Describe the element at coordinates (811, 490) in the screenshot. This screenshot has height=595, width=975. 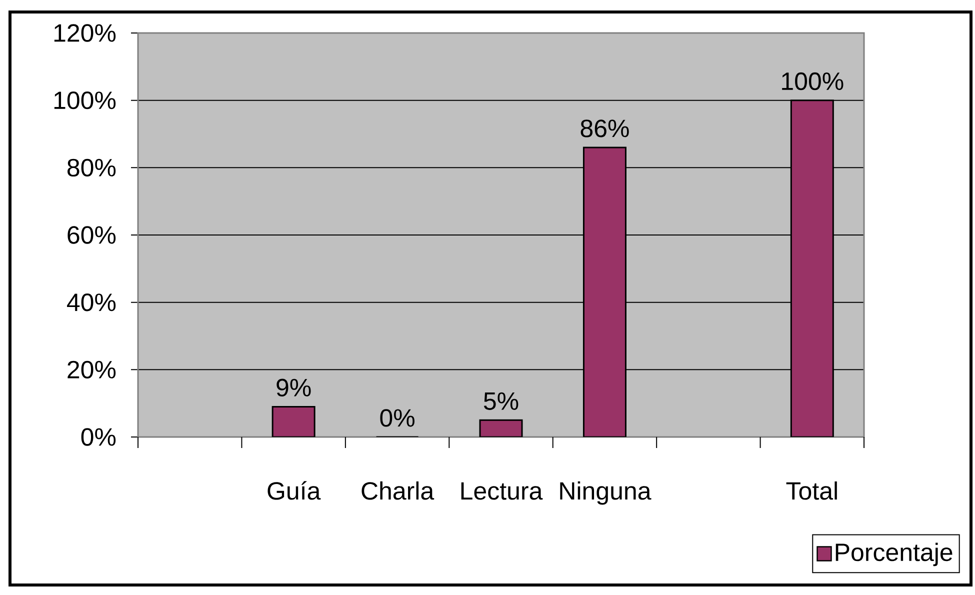
I see `x-tick-label: Total` at that location.